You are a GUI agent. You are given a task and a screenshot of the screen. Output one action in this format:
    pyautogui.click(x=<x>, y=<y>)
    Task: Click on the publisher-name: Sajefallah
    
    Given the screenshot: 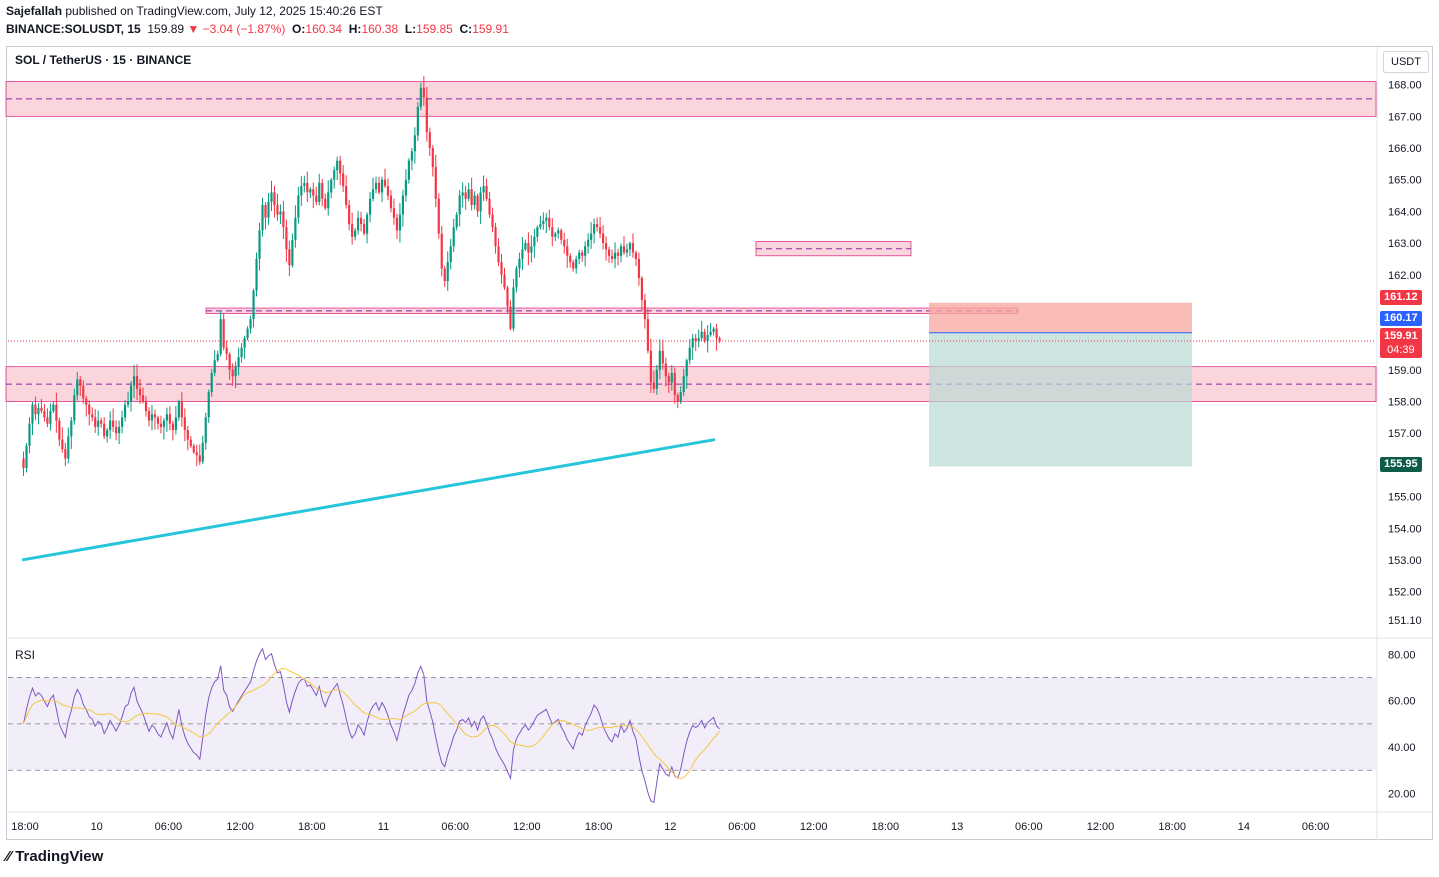 What is the action you would take?
    pyautogui.click(x=34, y=11)
    